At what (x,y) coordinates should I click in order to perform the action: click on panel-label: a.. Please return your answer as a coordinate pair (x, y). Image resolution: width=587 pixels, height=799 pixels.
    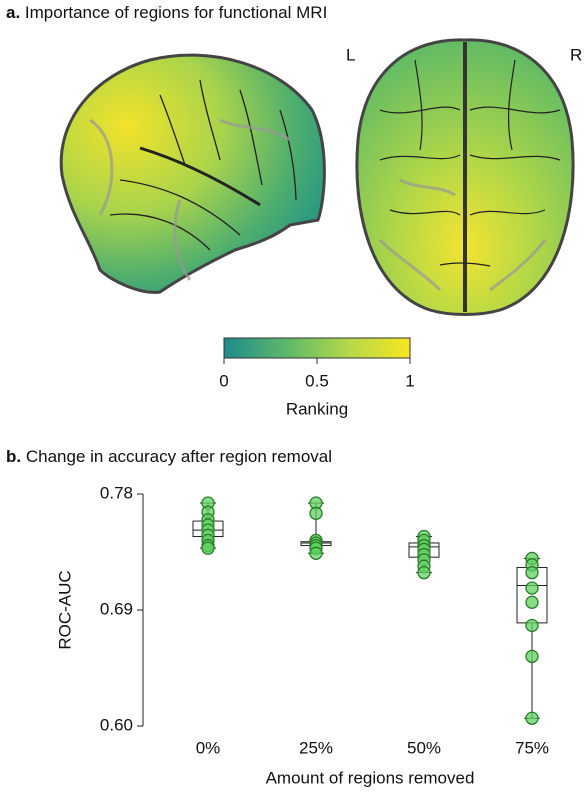
    Looking at the image, I should click on (13, 12).